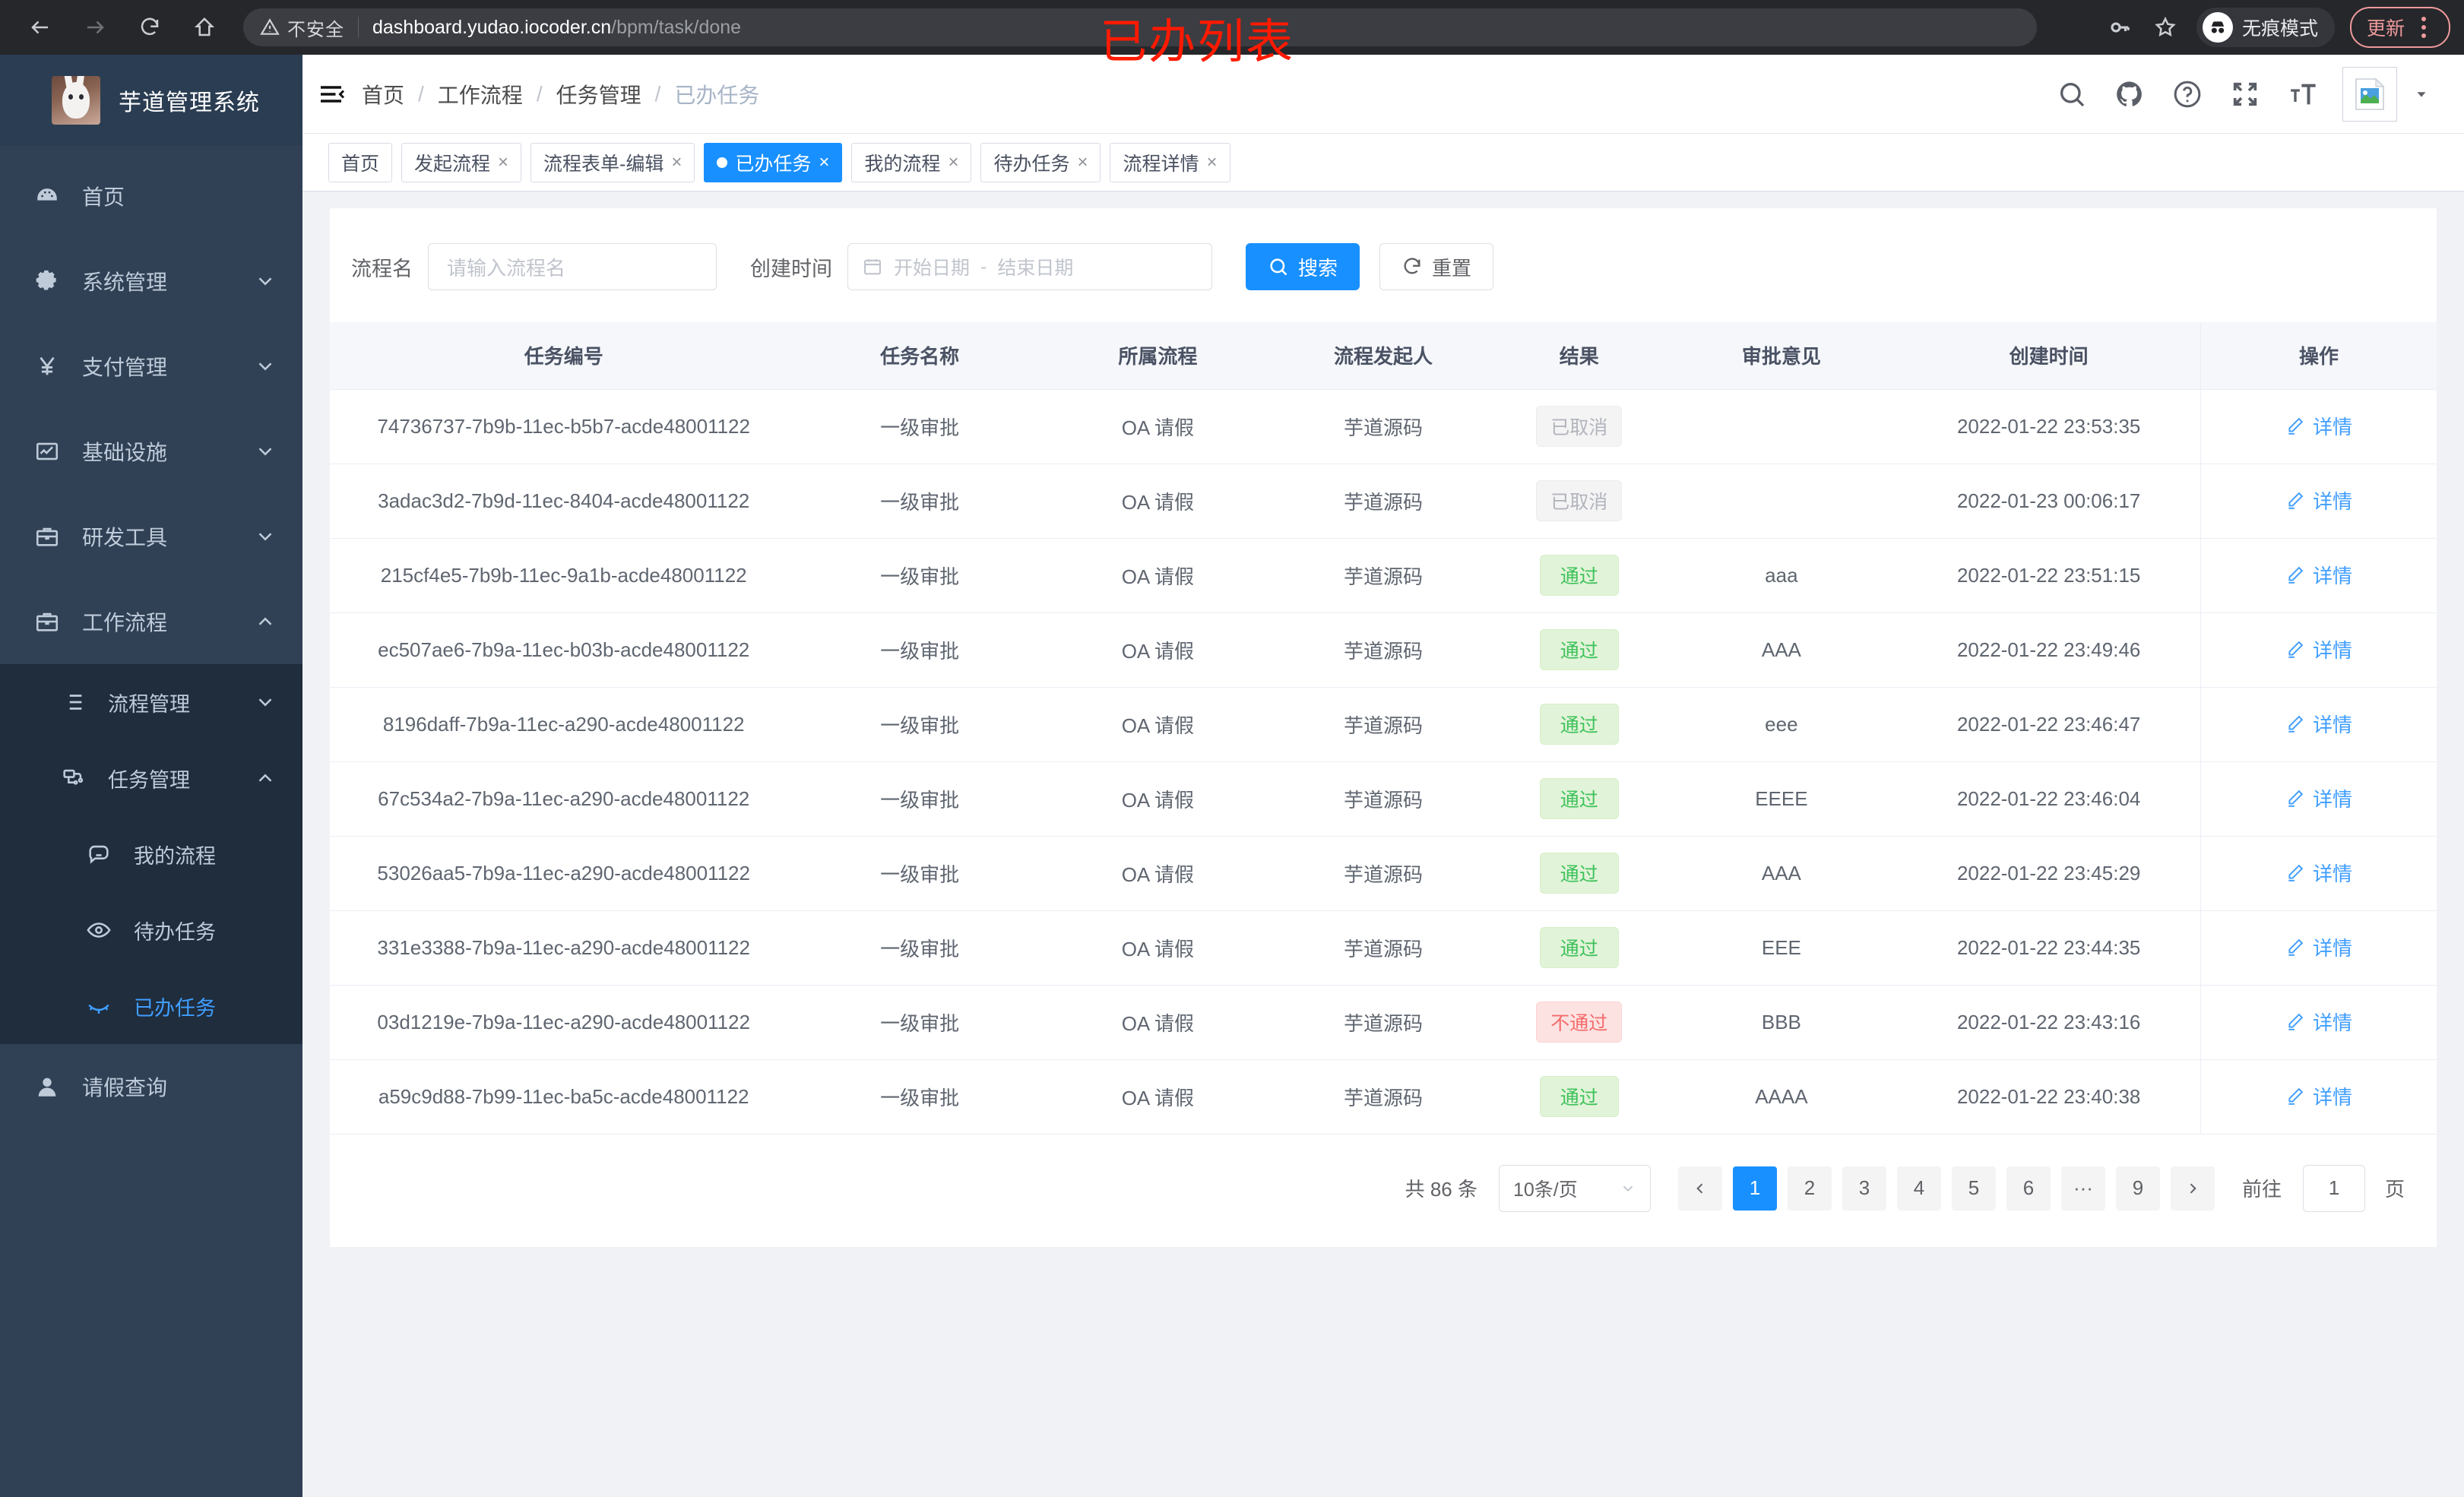 This screenshot has height=1497, width=2464. I want to click on back-icon, so click(40, 28).